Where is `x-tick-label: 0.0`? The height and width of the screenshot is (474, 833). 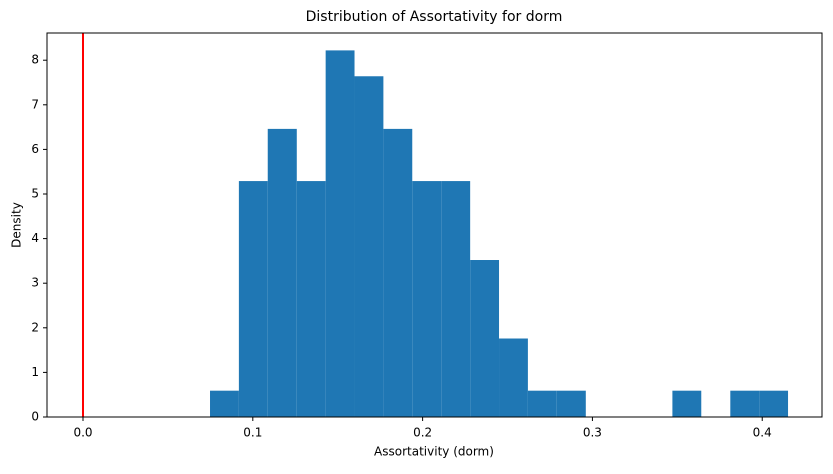
x-tick-label: 0.0 is located at coordinates (82, 433).